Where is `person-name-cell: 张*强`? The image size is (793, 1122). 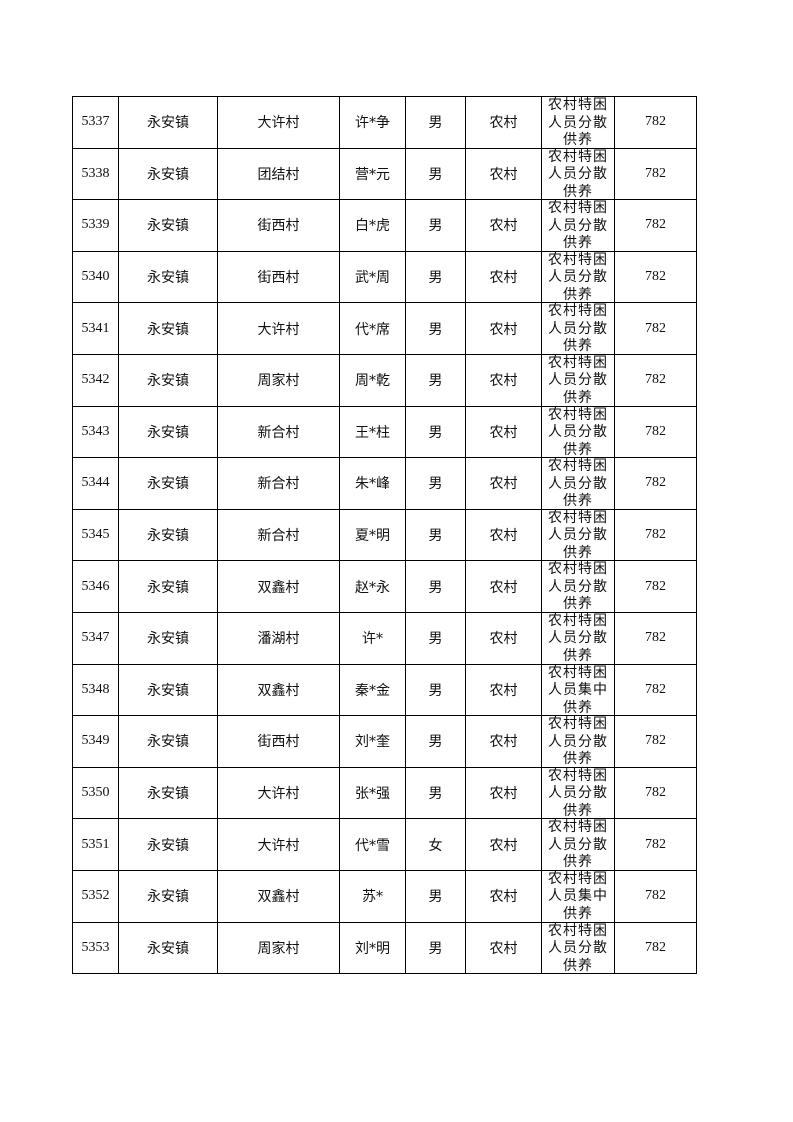
person-name-cell: 张*强 is located at coordinates (372, 793).